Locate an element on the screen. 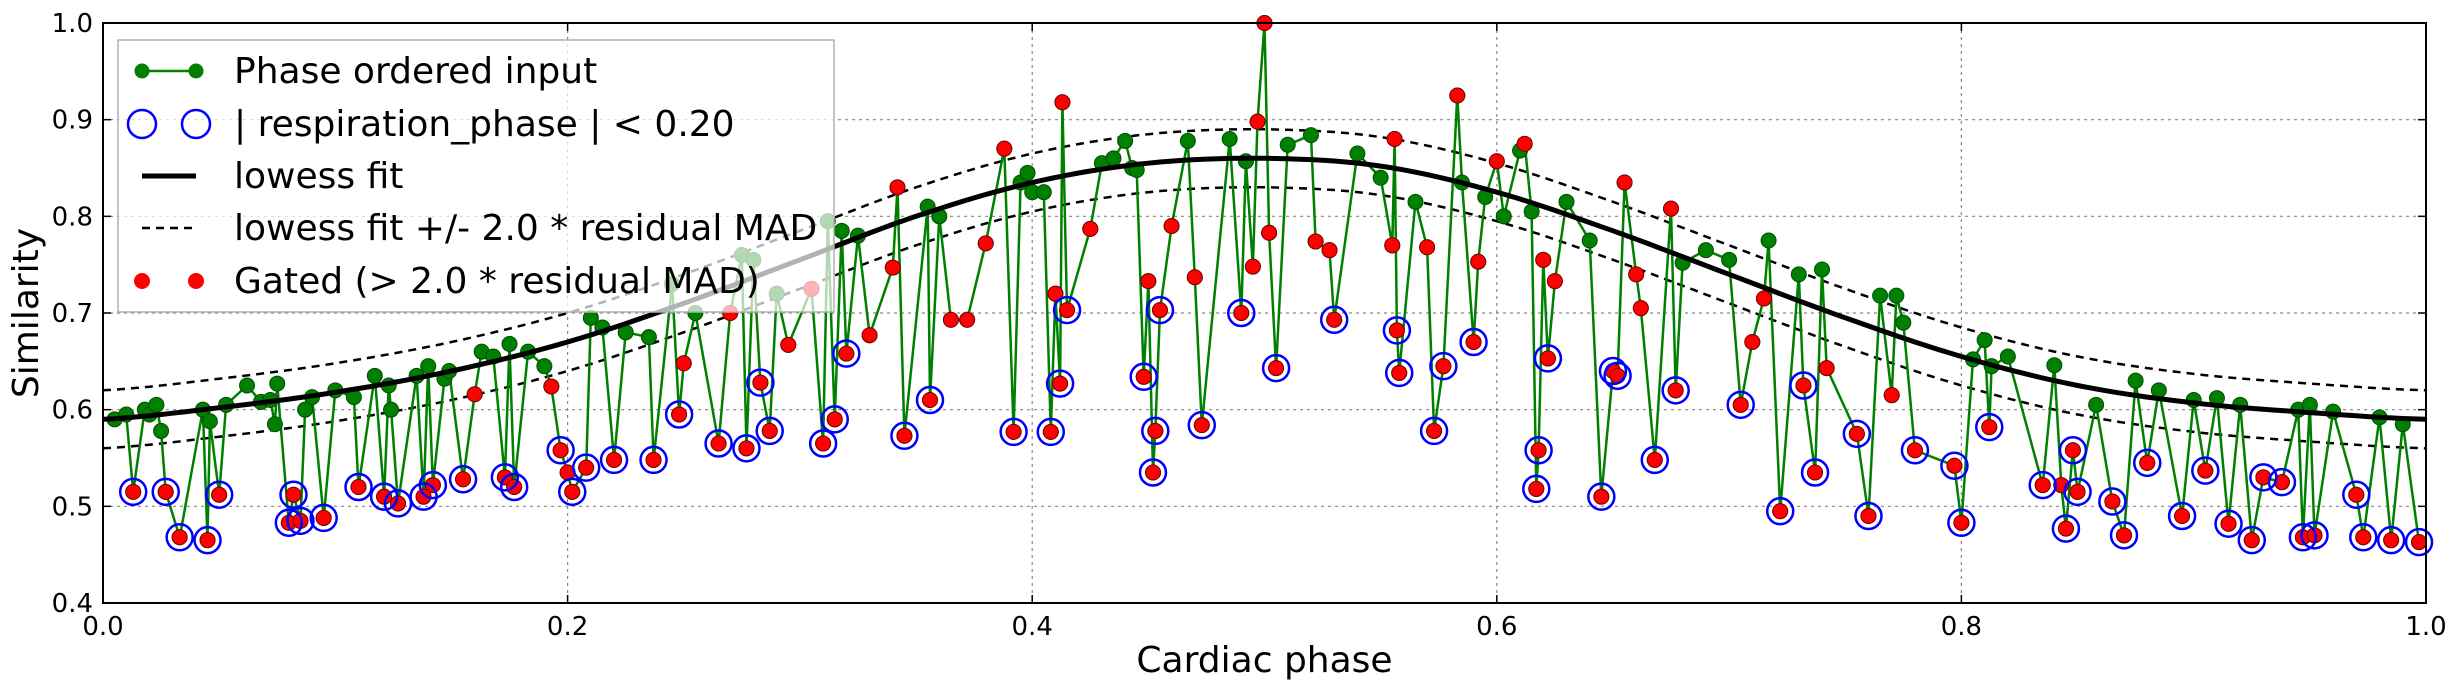 The height and width of the screenshot is (689, 2457). x-axis-label: Cardiac phase is located at coordinates (1264, 660).